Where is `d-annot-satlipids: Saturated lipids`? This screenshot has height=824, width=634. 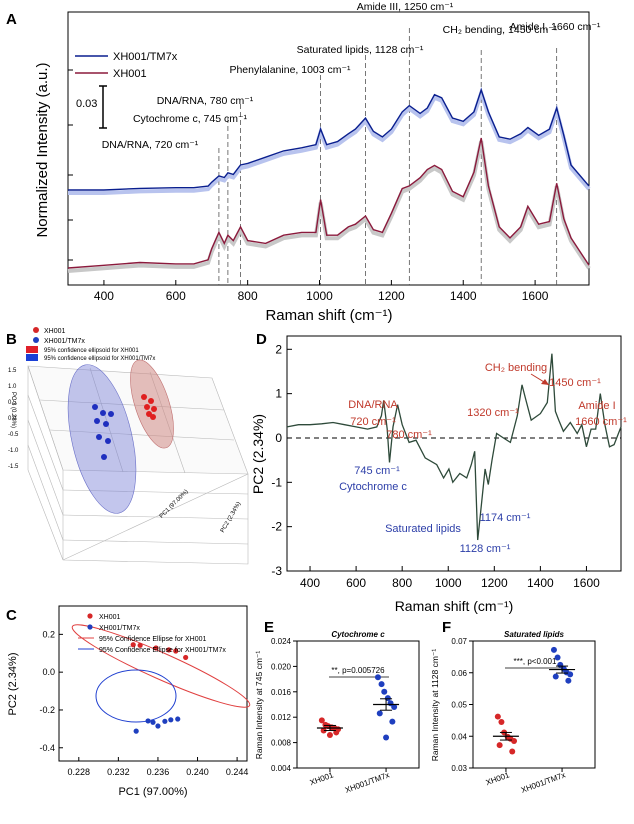
d-annot-satlipids: Saturated lipids is located at coordinates (423, 529).